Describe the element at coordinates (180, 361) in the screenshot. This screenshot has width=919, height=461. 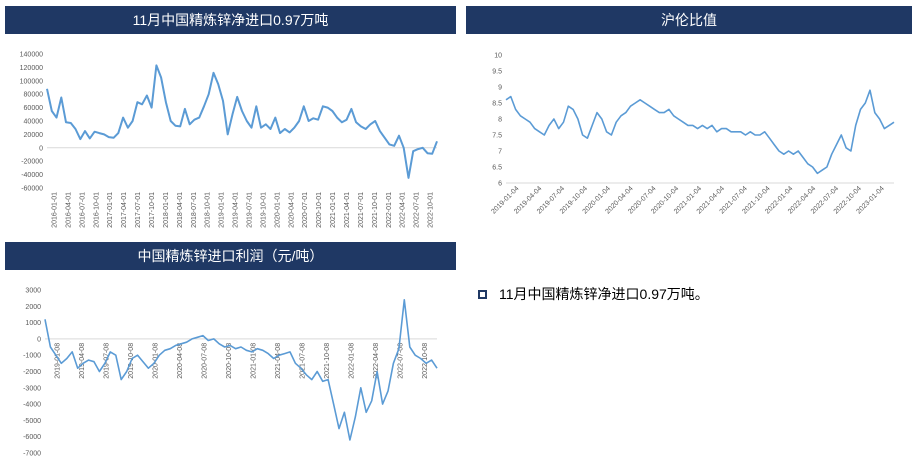
I see `x-tick-label: 2020-04-08` at that location.